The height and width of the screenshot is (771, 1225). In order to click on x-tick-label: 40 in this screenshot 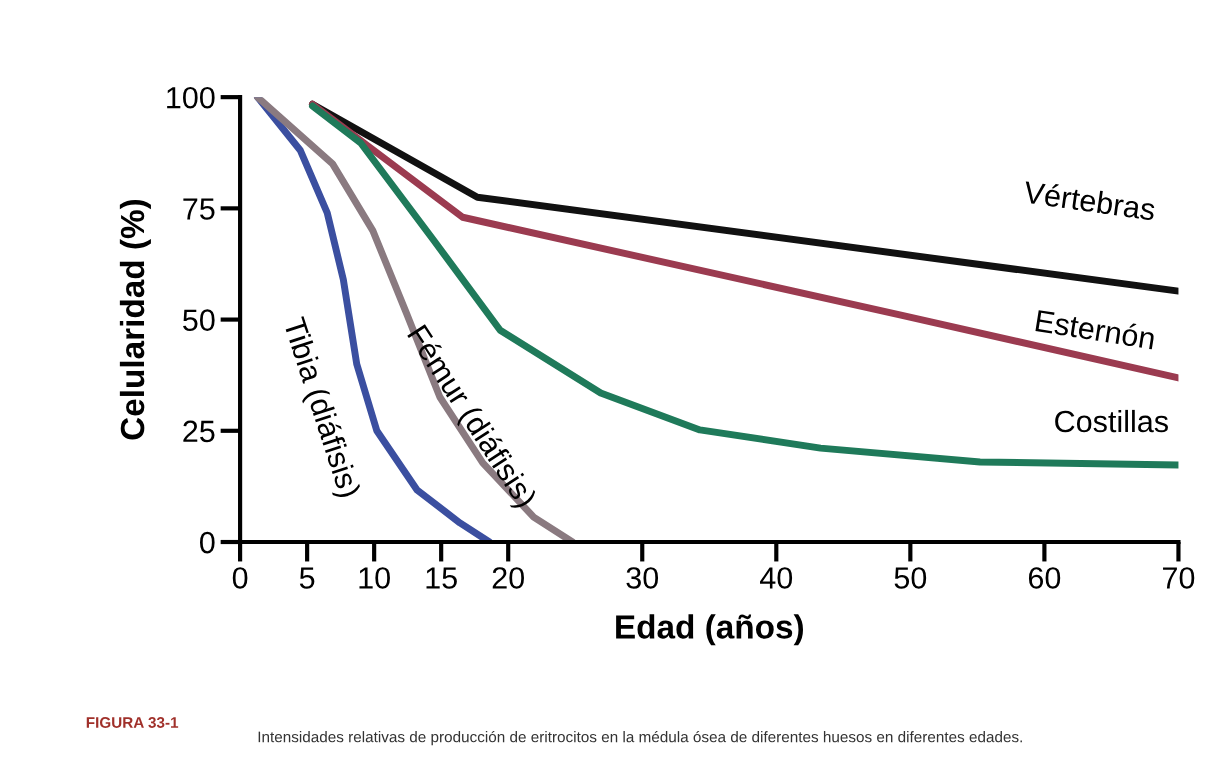, I will do `click(776, 578)`.